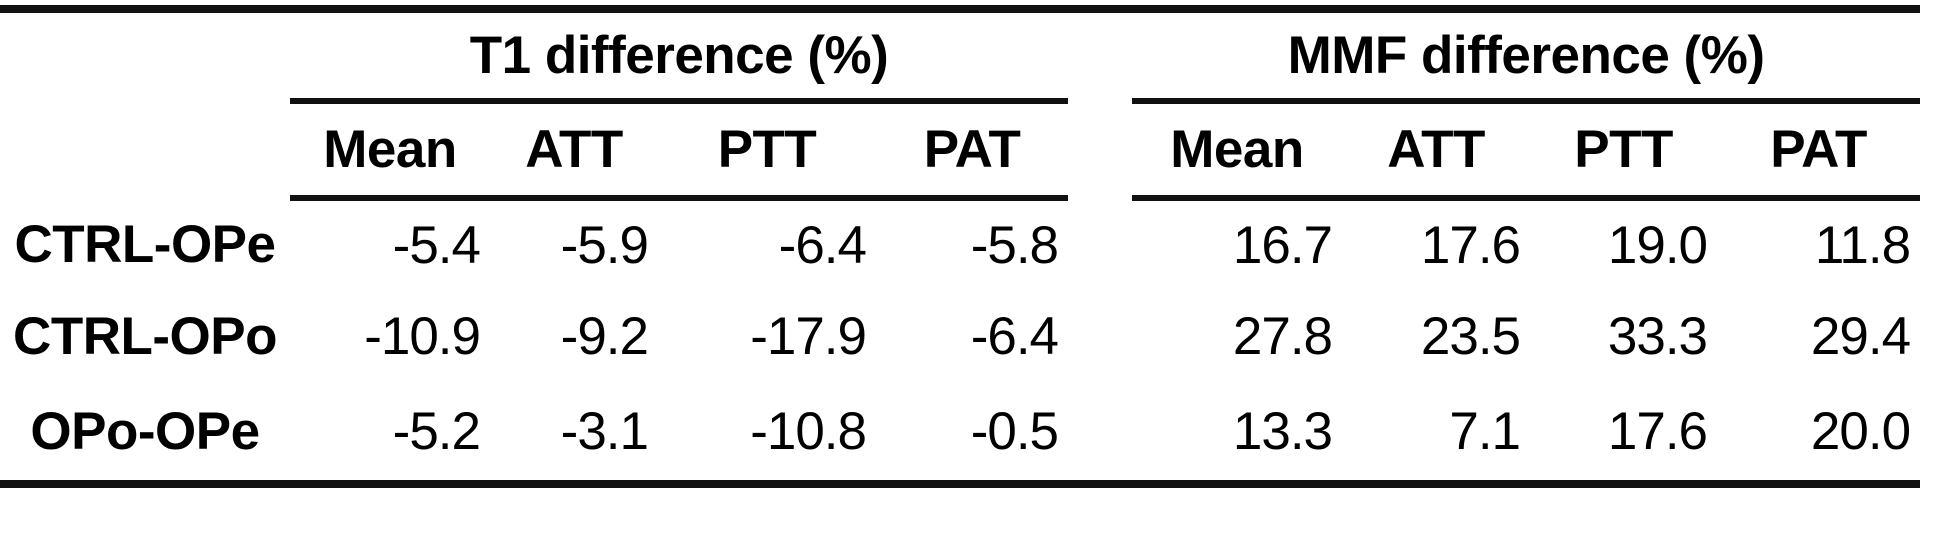 The width and height of the screenshot is (1960, 544). I want to click on cell-t1-mean: -10.9, so click(422, 336).